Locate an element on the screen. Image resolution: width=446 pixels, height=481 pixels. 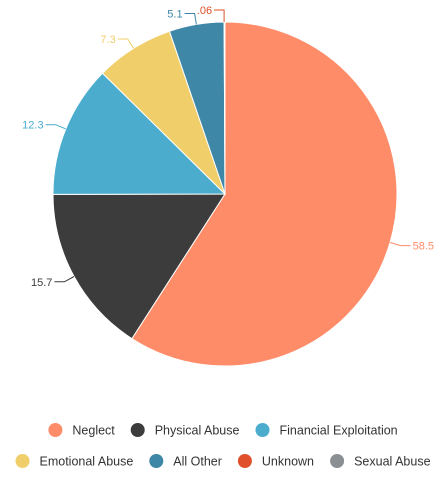
legend-label: Unknown is located at coordinates (288, 462).